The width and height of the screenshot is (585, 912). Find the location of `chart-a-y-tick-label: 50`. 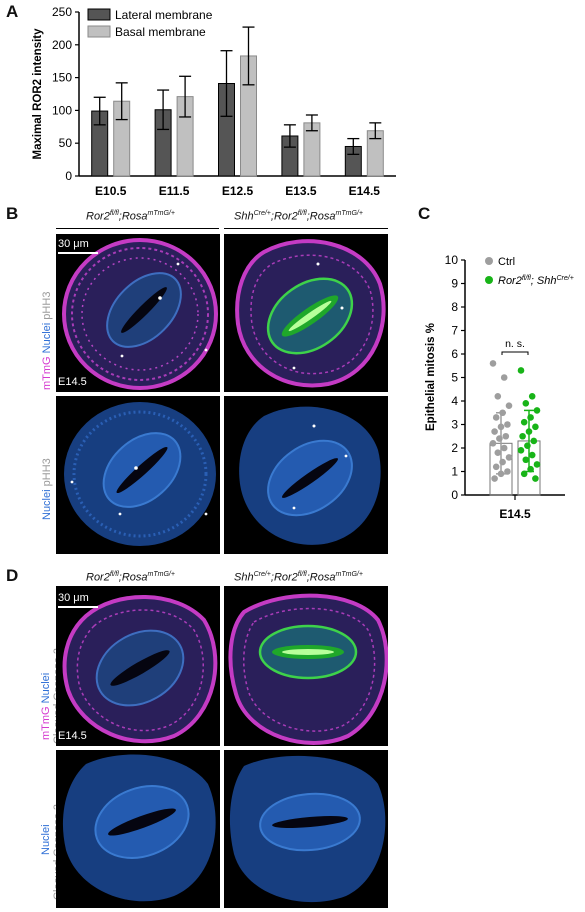

chart-a-y-tick-label: 50 is located at coordinates (66, 143).